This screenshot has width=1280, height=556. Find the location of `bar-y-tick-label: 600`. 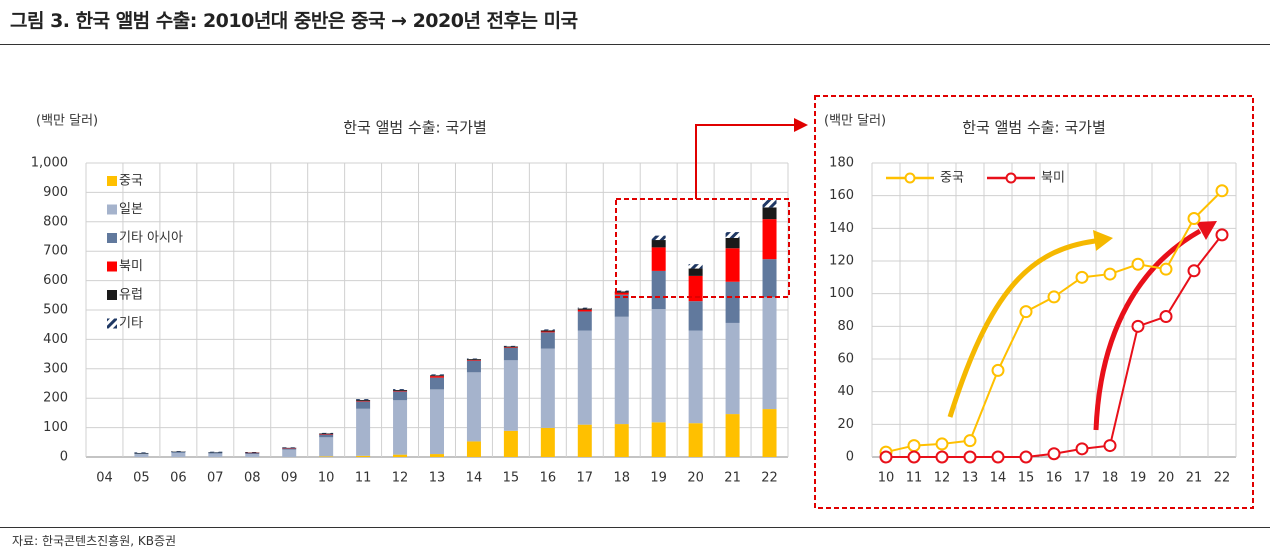

bar-y-tick-label: 600 is located at coordinates (55, 280).